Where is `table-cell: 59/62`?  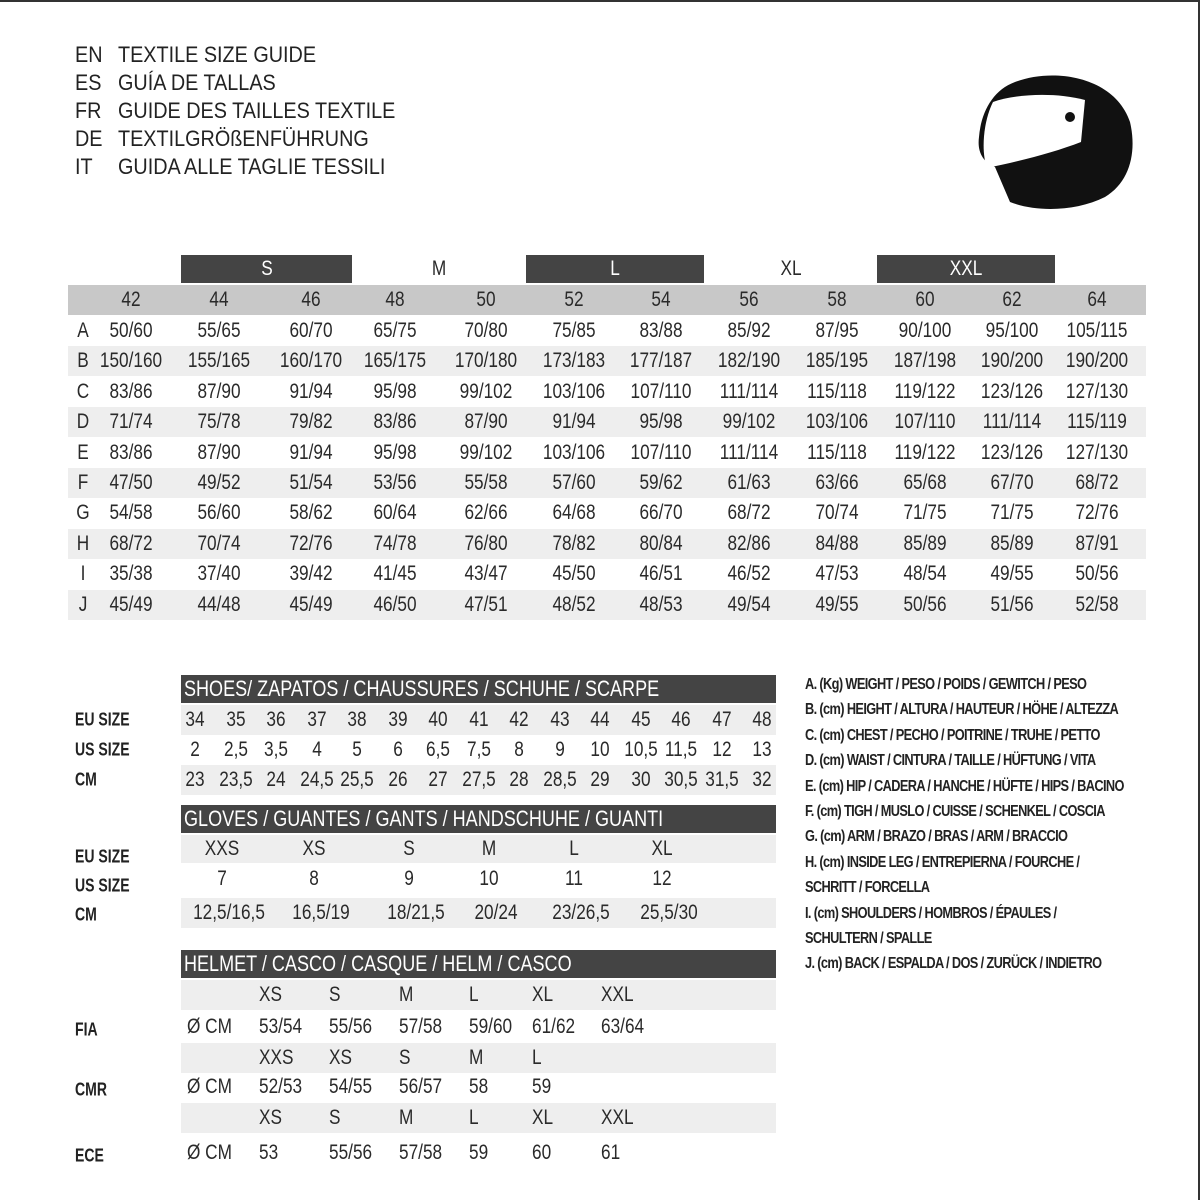
table-cell: 59/62 is located at coordinates (661, 482).